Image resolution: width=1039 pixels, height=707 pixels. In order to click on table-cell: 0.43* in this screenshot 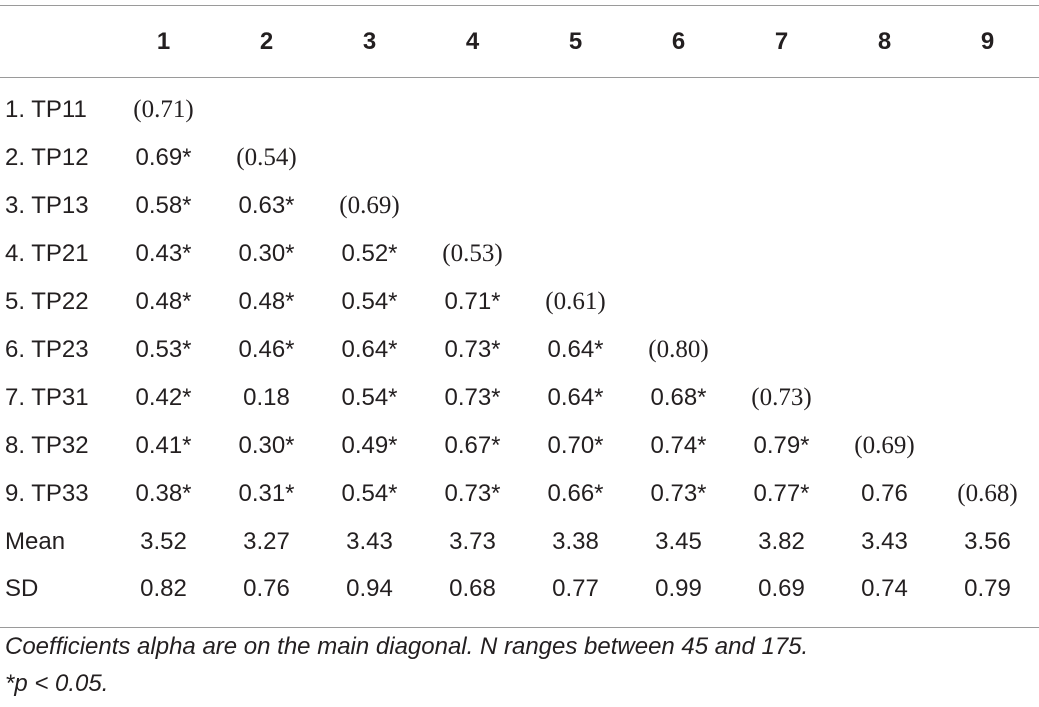, I will do `click(163, 253)`.